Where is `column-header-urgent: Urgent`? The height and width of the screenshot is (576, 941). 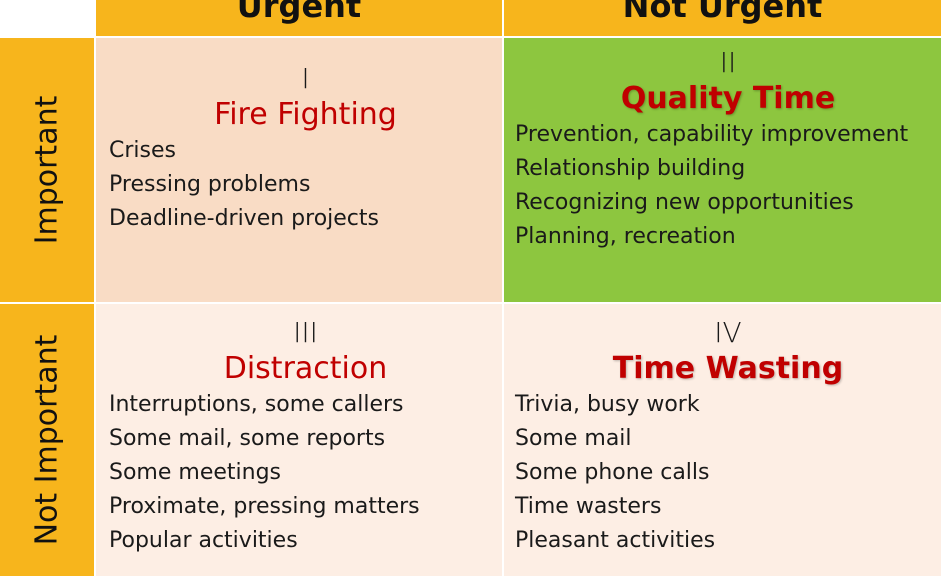
column-header-urgent: Urgent is located at coordinates (299, 18).